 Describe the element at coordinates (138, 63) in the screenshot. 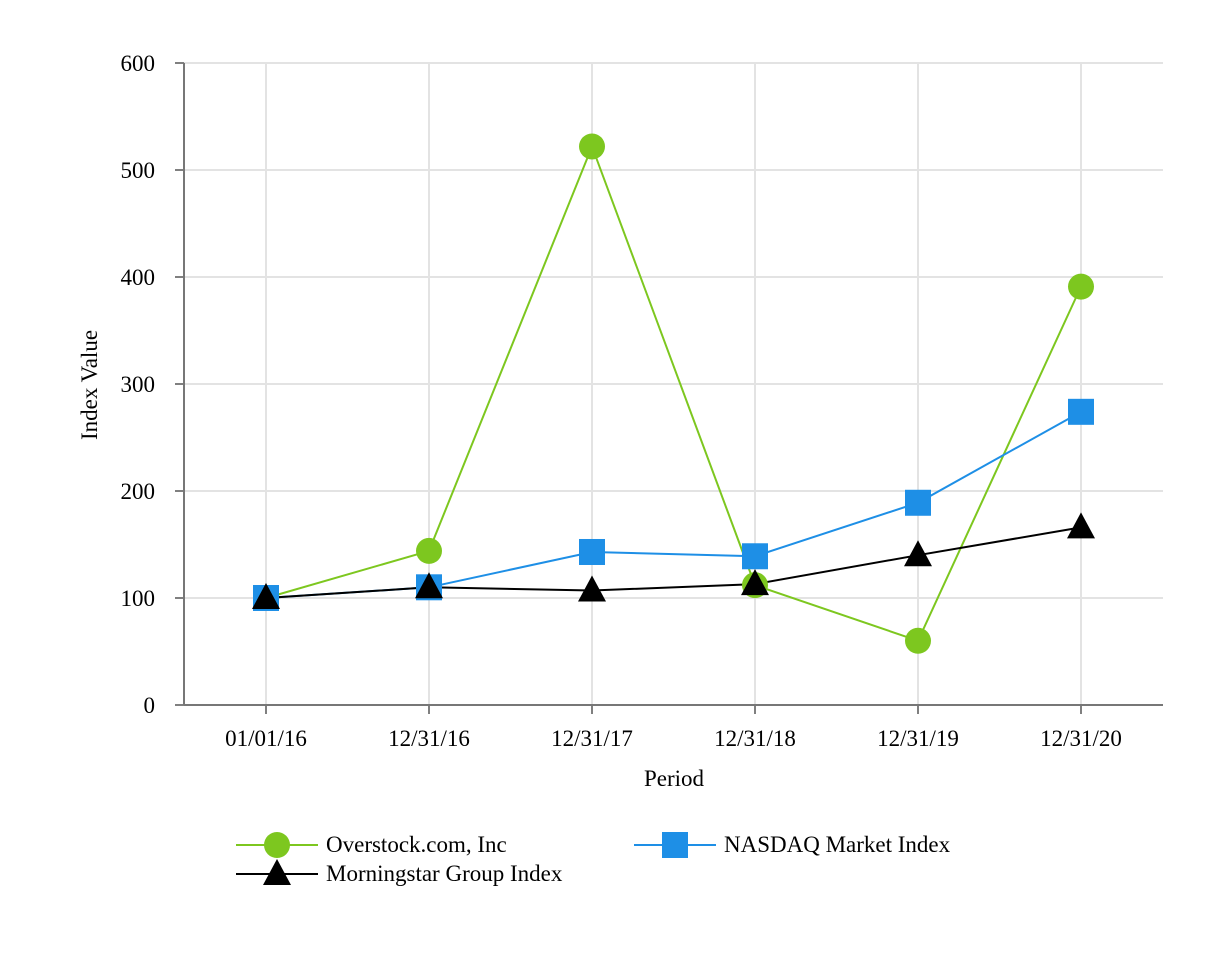

I see `y-tick-label: 600` at that location.